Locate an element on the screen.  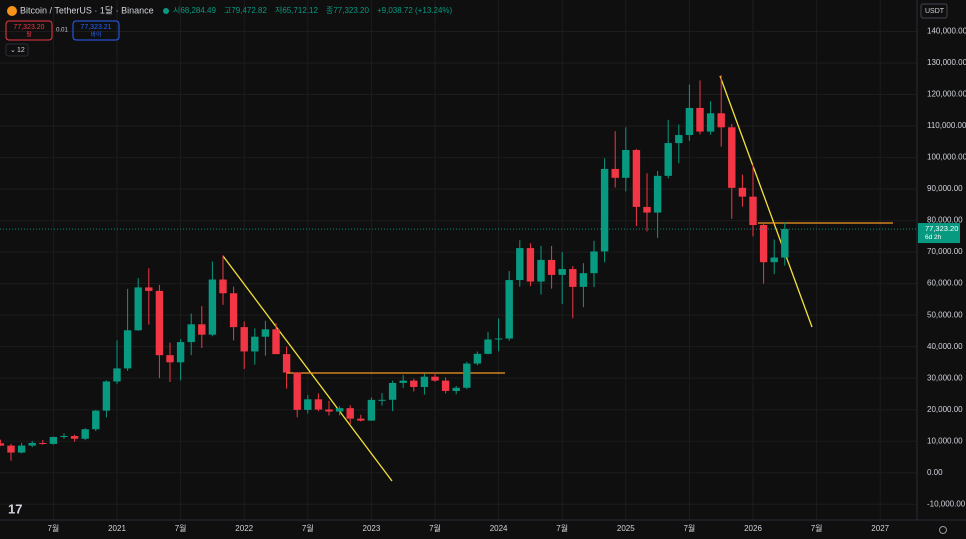
y-tick-label: 110,000.00 is located at coordinates (946, 125).